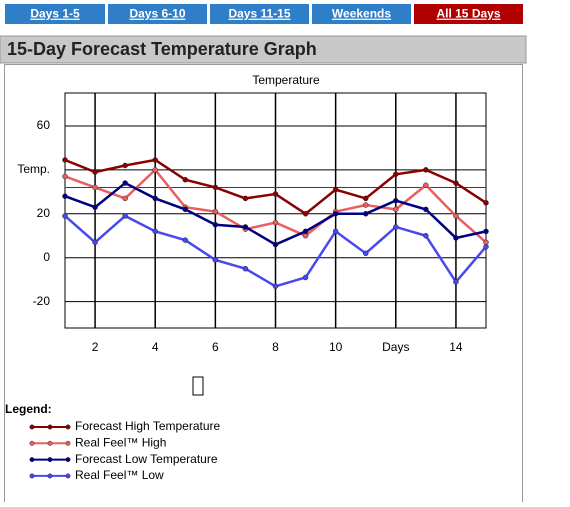 The height and width of the screenshot is (507, 570). What do you see at coordinates (146, 459) in the screenshot?
I see `legend-label: Forecast Low Temperature` at bounding box center [146, 459].